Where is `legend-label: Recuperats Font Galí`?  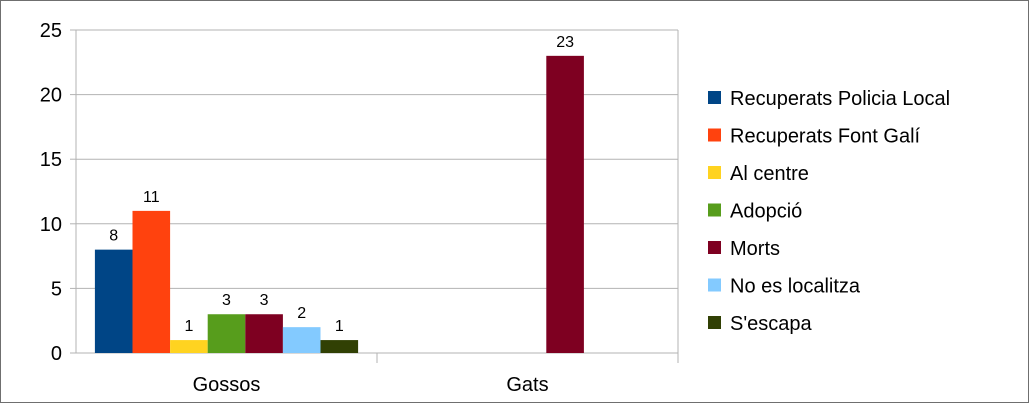
legend-label: Recuperats Font Galí is located at coordinates (825, 137).